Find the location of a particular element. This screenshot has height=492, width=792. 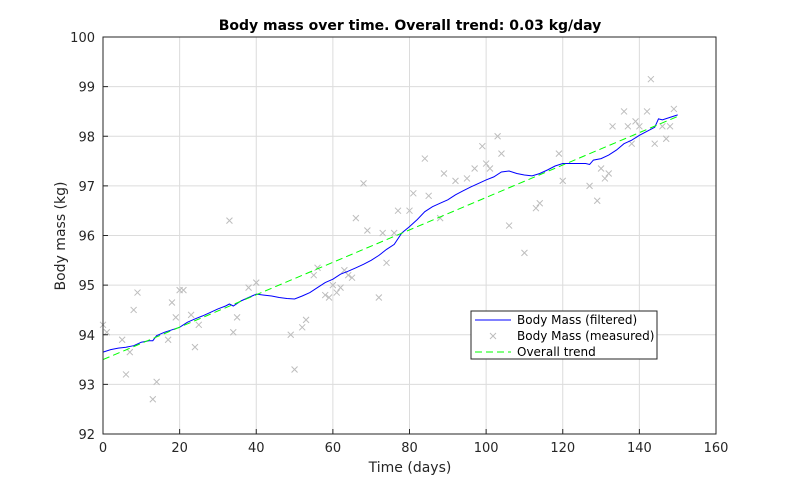

y-tick-label: 93 is located at coordinates (86, 385).